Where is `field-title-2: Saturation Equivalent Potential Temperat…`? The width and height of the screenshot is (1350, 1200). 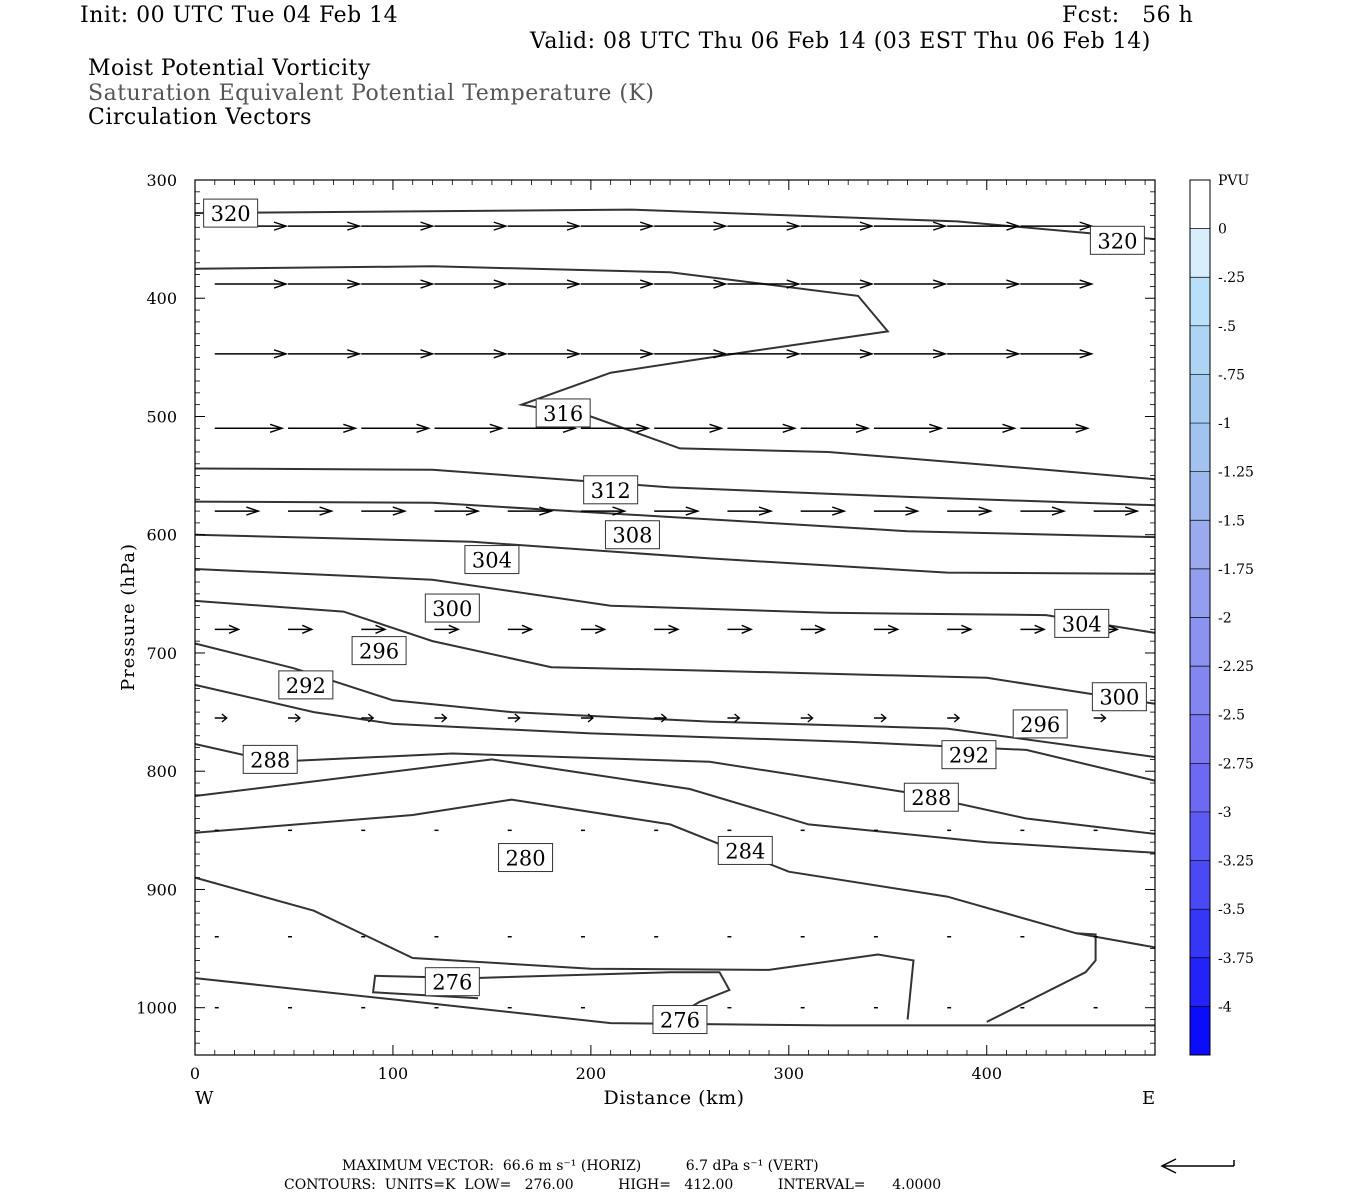 field-title-2: Saturation Equivalent Potential Temperat… is located at coordinates (371, 93).